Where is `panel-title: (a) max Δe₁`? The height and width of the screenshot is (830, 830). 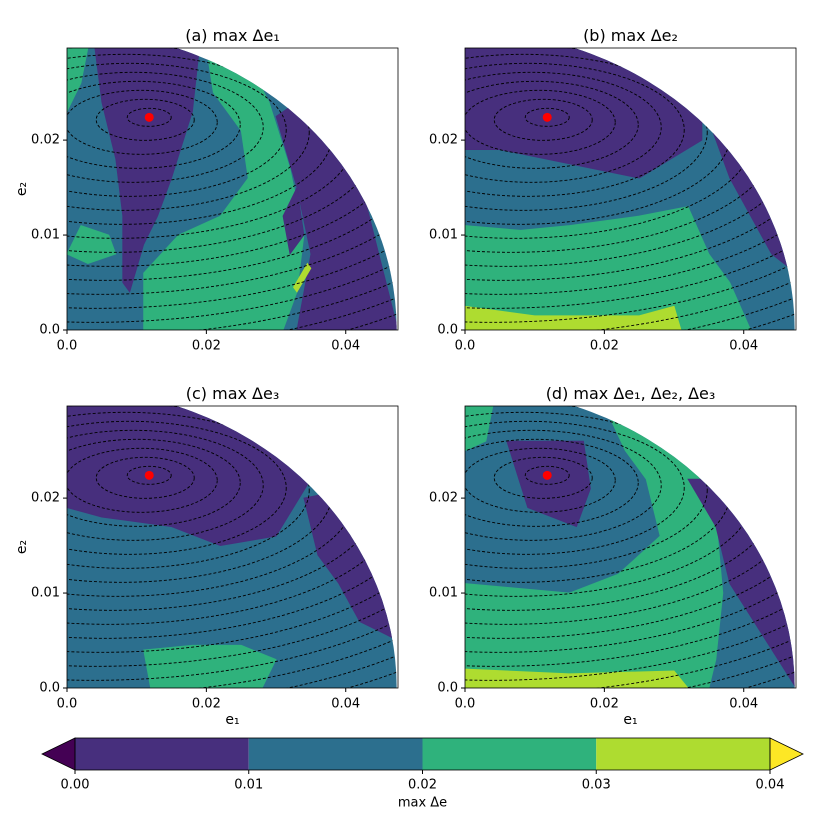
panel-title: (a) max Δe₁ is located at coordinates (232, 35).